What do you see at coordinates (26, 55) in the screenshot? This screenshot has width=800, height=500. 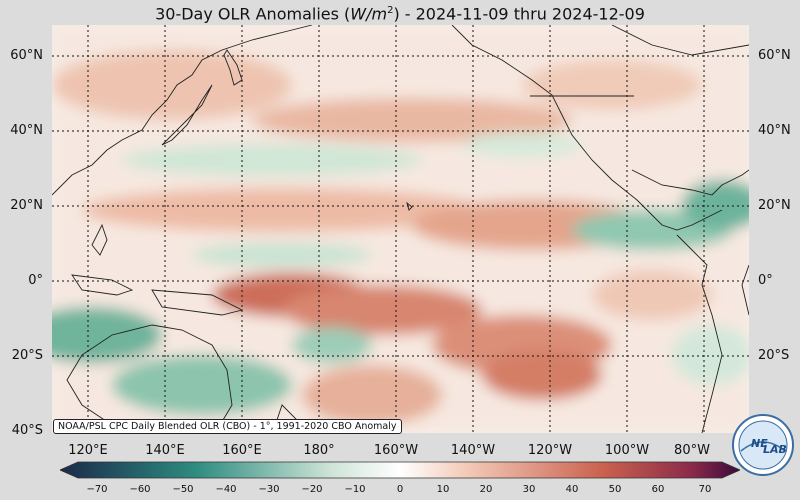 I see `lat-label-60n-left: 60°N` at bounding box center [26, 55].